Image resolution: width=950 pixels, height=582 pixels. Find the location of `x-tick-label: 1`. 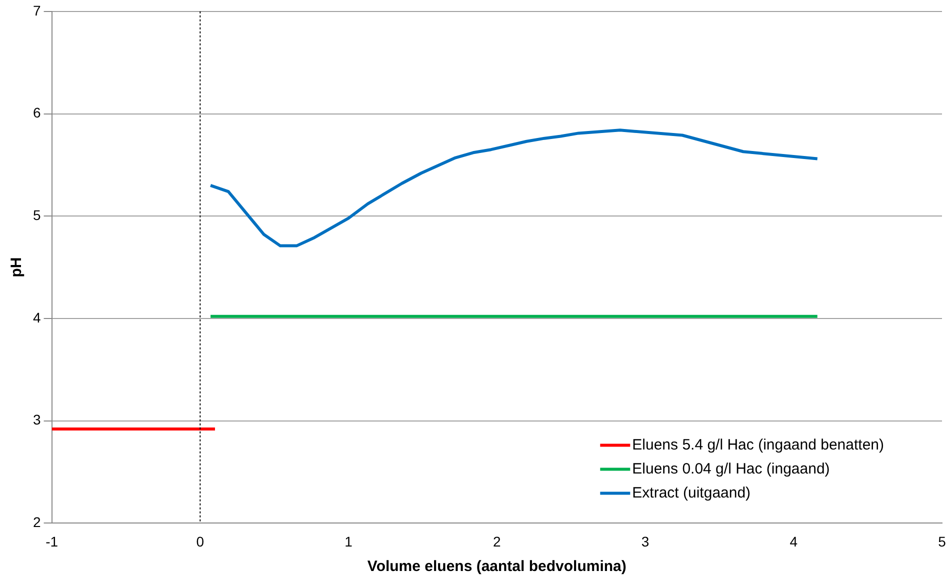

x-tick-label: 1 is located at coordinates (348, 541).